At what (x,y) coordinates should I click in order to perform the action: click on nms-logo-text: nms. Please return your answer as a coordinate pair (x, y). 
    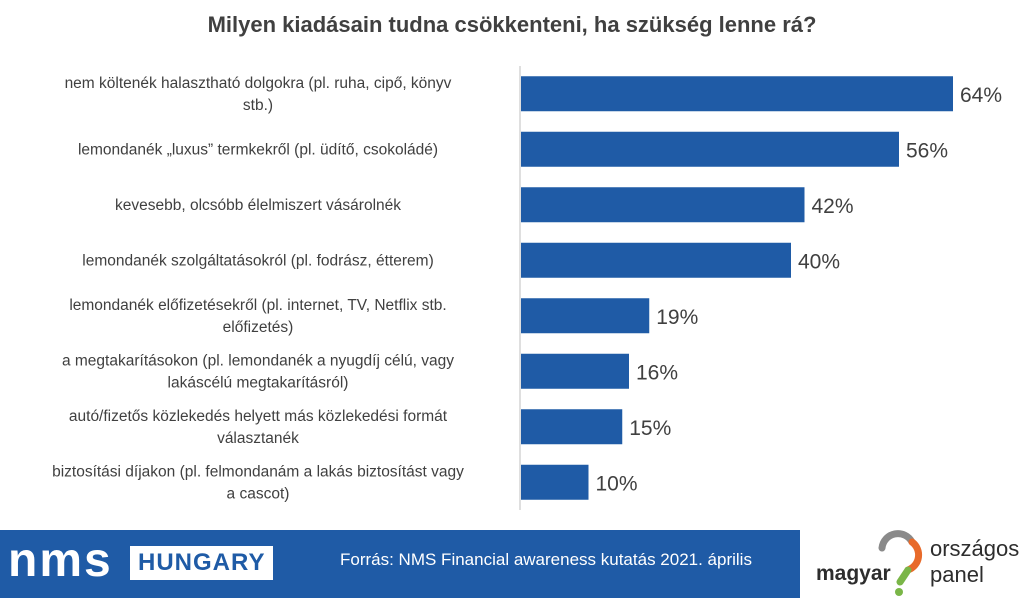
    Looking at the image, I should click on (60, 560).